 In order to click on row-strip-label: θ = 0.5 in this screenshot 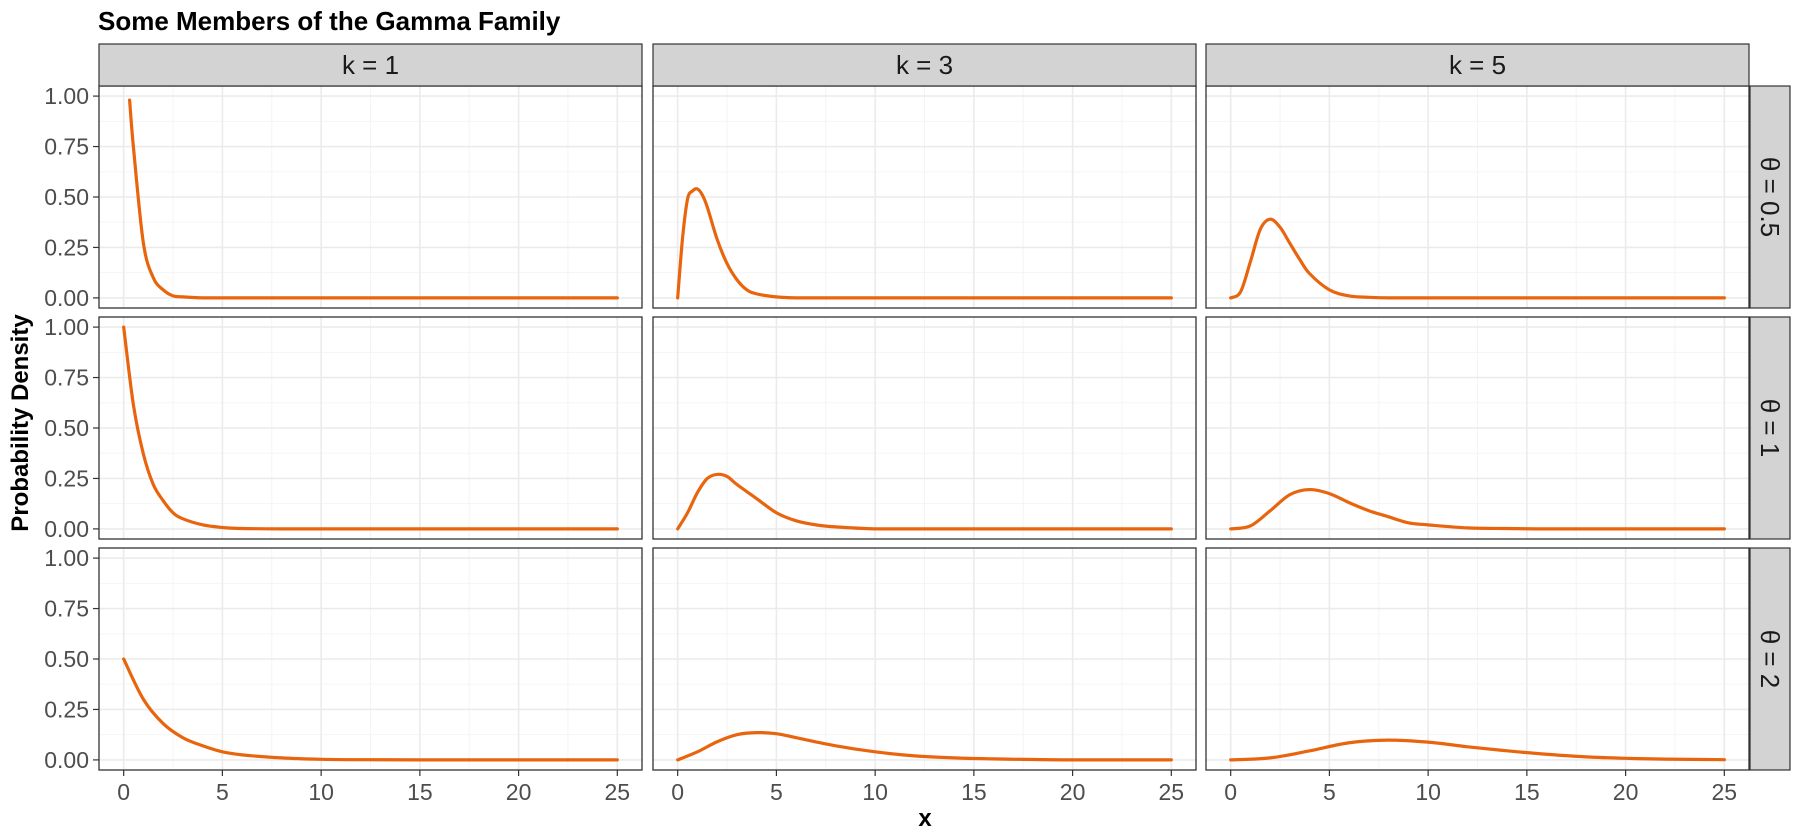, I will do `click(1770, 197)`.